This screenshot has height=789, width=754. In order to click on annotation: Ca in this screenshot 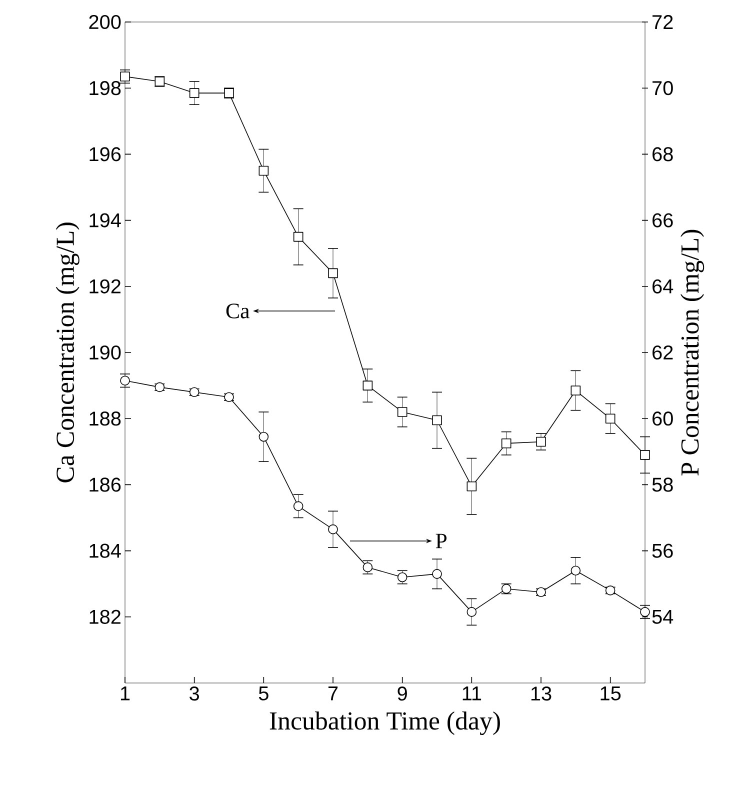, I will do `click(238, 311)`.